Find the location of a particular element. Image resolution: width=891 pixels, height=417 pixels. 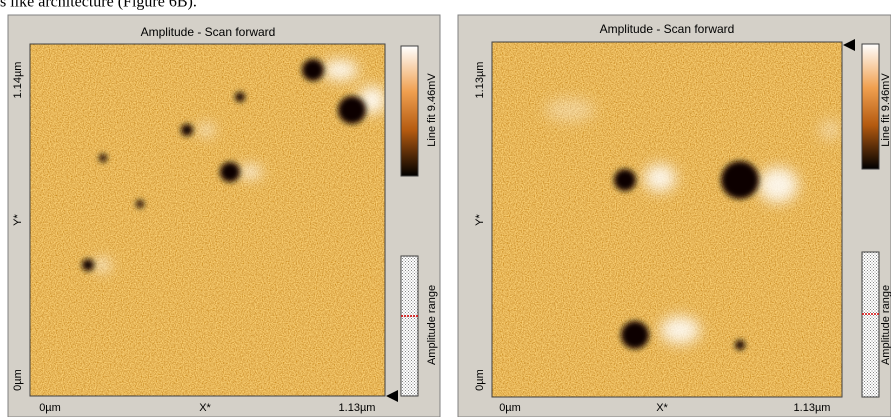

y-label-top: 1.13µm is located at coordinates (480, 80).